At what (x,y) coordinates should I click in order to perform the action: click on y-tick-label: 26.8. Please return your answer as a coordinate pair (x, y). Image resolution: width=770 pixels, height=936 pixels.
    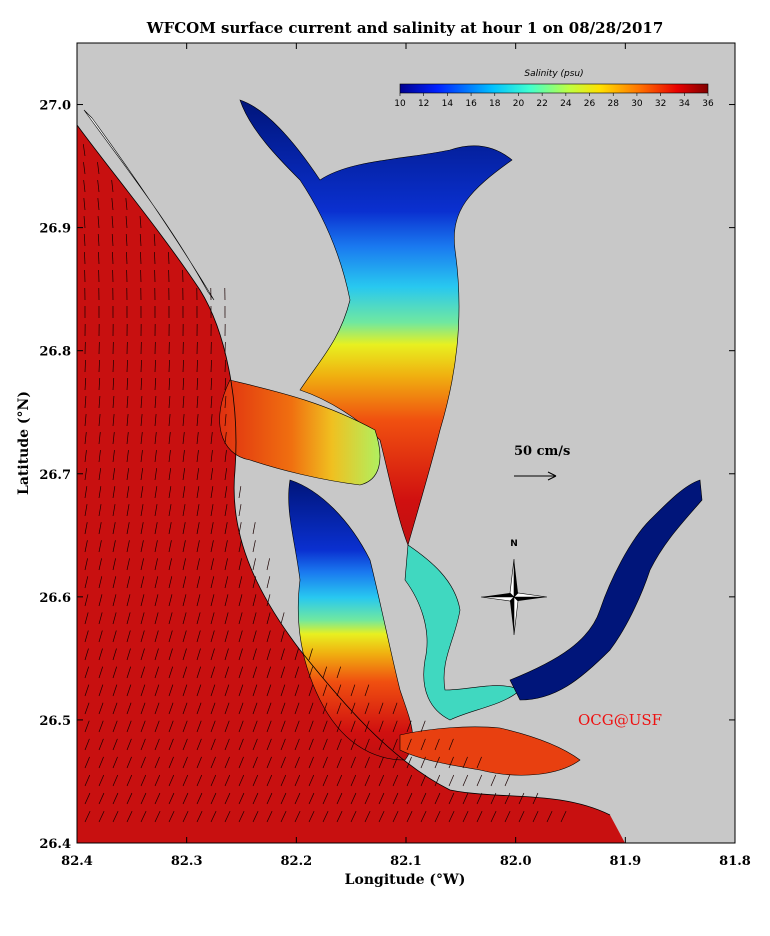
    Looking at the image, I should click on (55, 352).